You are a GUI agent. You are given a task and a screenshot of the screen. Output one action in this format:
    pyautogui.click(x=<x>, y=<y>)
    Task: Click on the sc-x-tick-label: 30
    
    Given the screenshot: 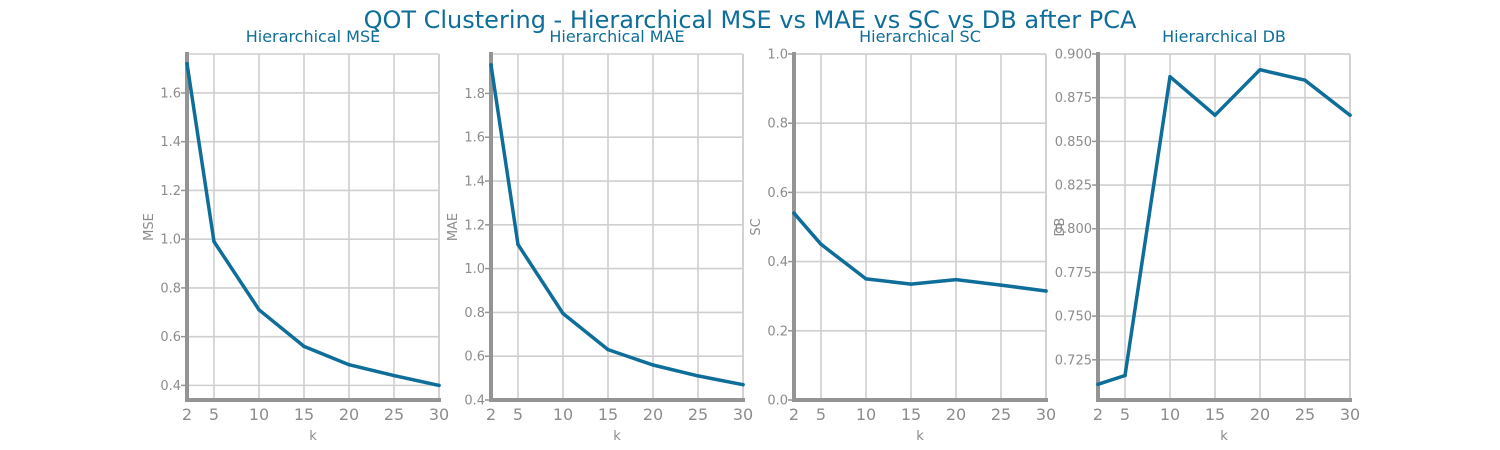 What is the action you would take?
    pyautogui.click(x=1046, y=414)
    